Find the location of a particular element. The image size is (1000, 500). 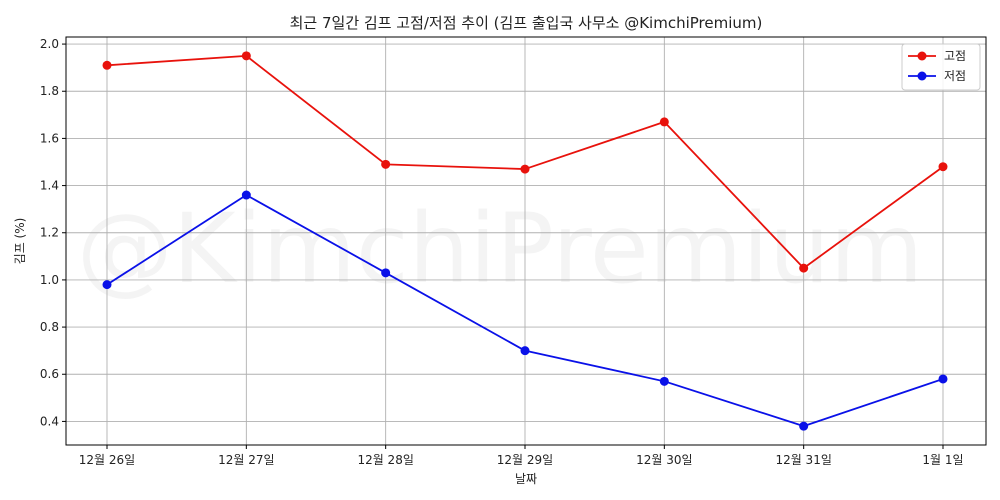

x-tick-label: 12월 31일 is located at coordinates (803, 460).